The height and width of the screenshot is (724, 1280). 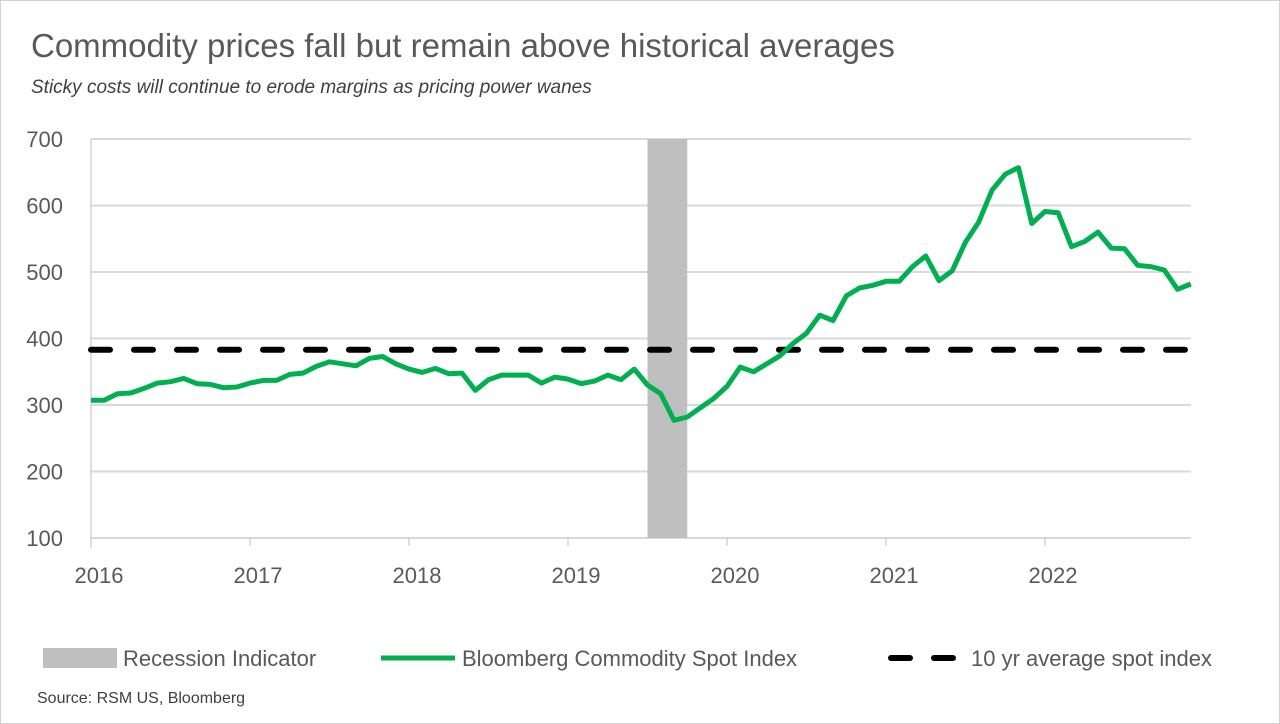 I want to click on x-tick-label: 2021, so click(x=894, y=575).